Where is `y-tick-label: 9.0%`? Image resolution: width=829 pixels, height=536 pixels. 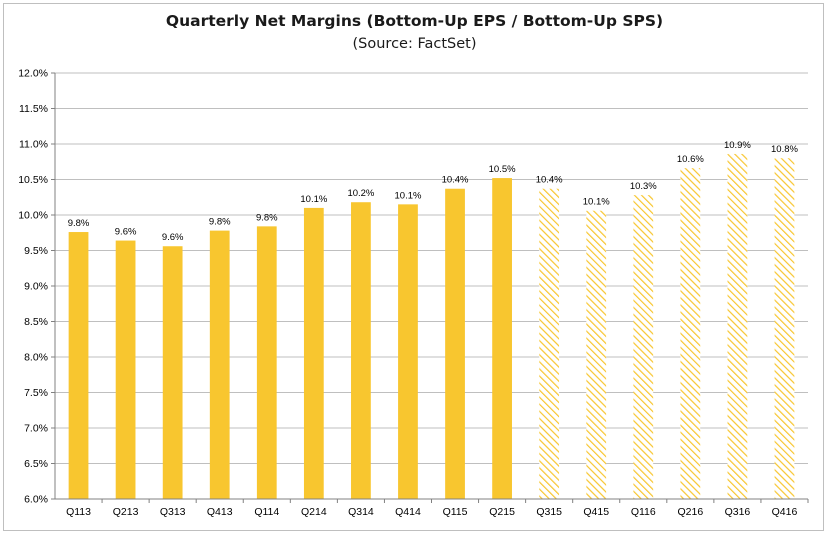
y-tick-label: 9.0% is located at coordinates (36, 287).